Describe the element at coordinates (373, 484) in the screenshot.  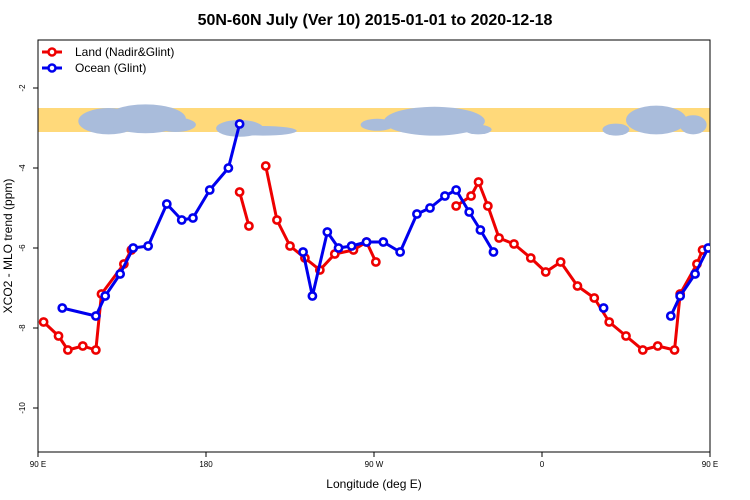
I see `x-axis-label: Longitude (deg E)` at that location.